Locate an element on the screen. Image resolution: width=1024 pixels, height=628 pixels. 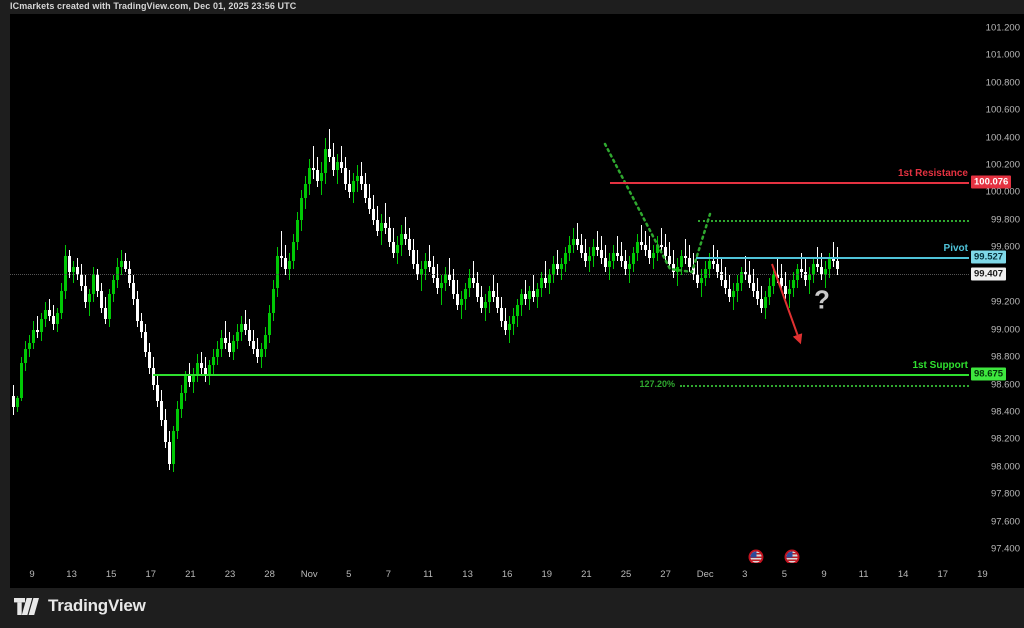
current-price-line is located at coordinates (489, 274).